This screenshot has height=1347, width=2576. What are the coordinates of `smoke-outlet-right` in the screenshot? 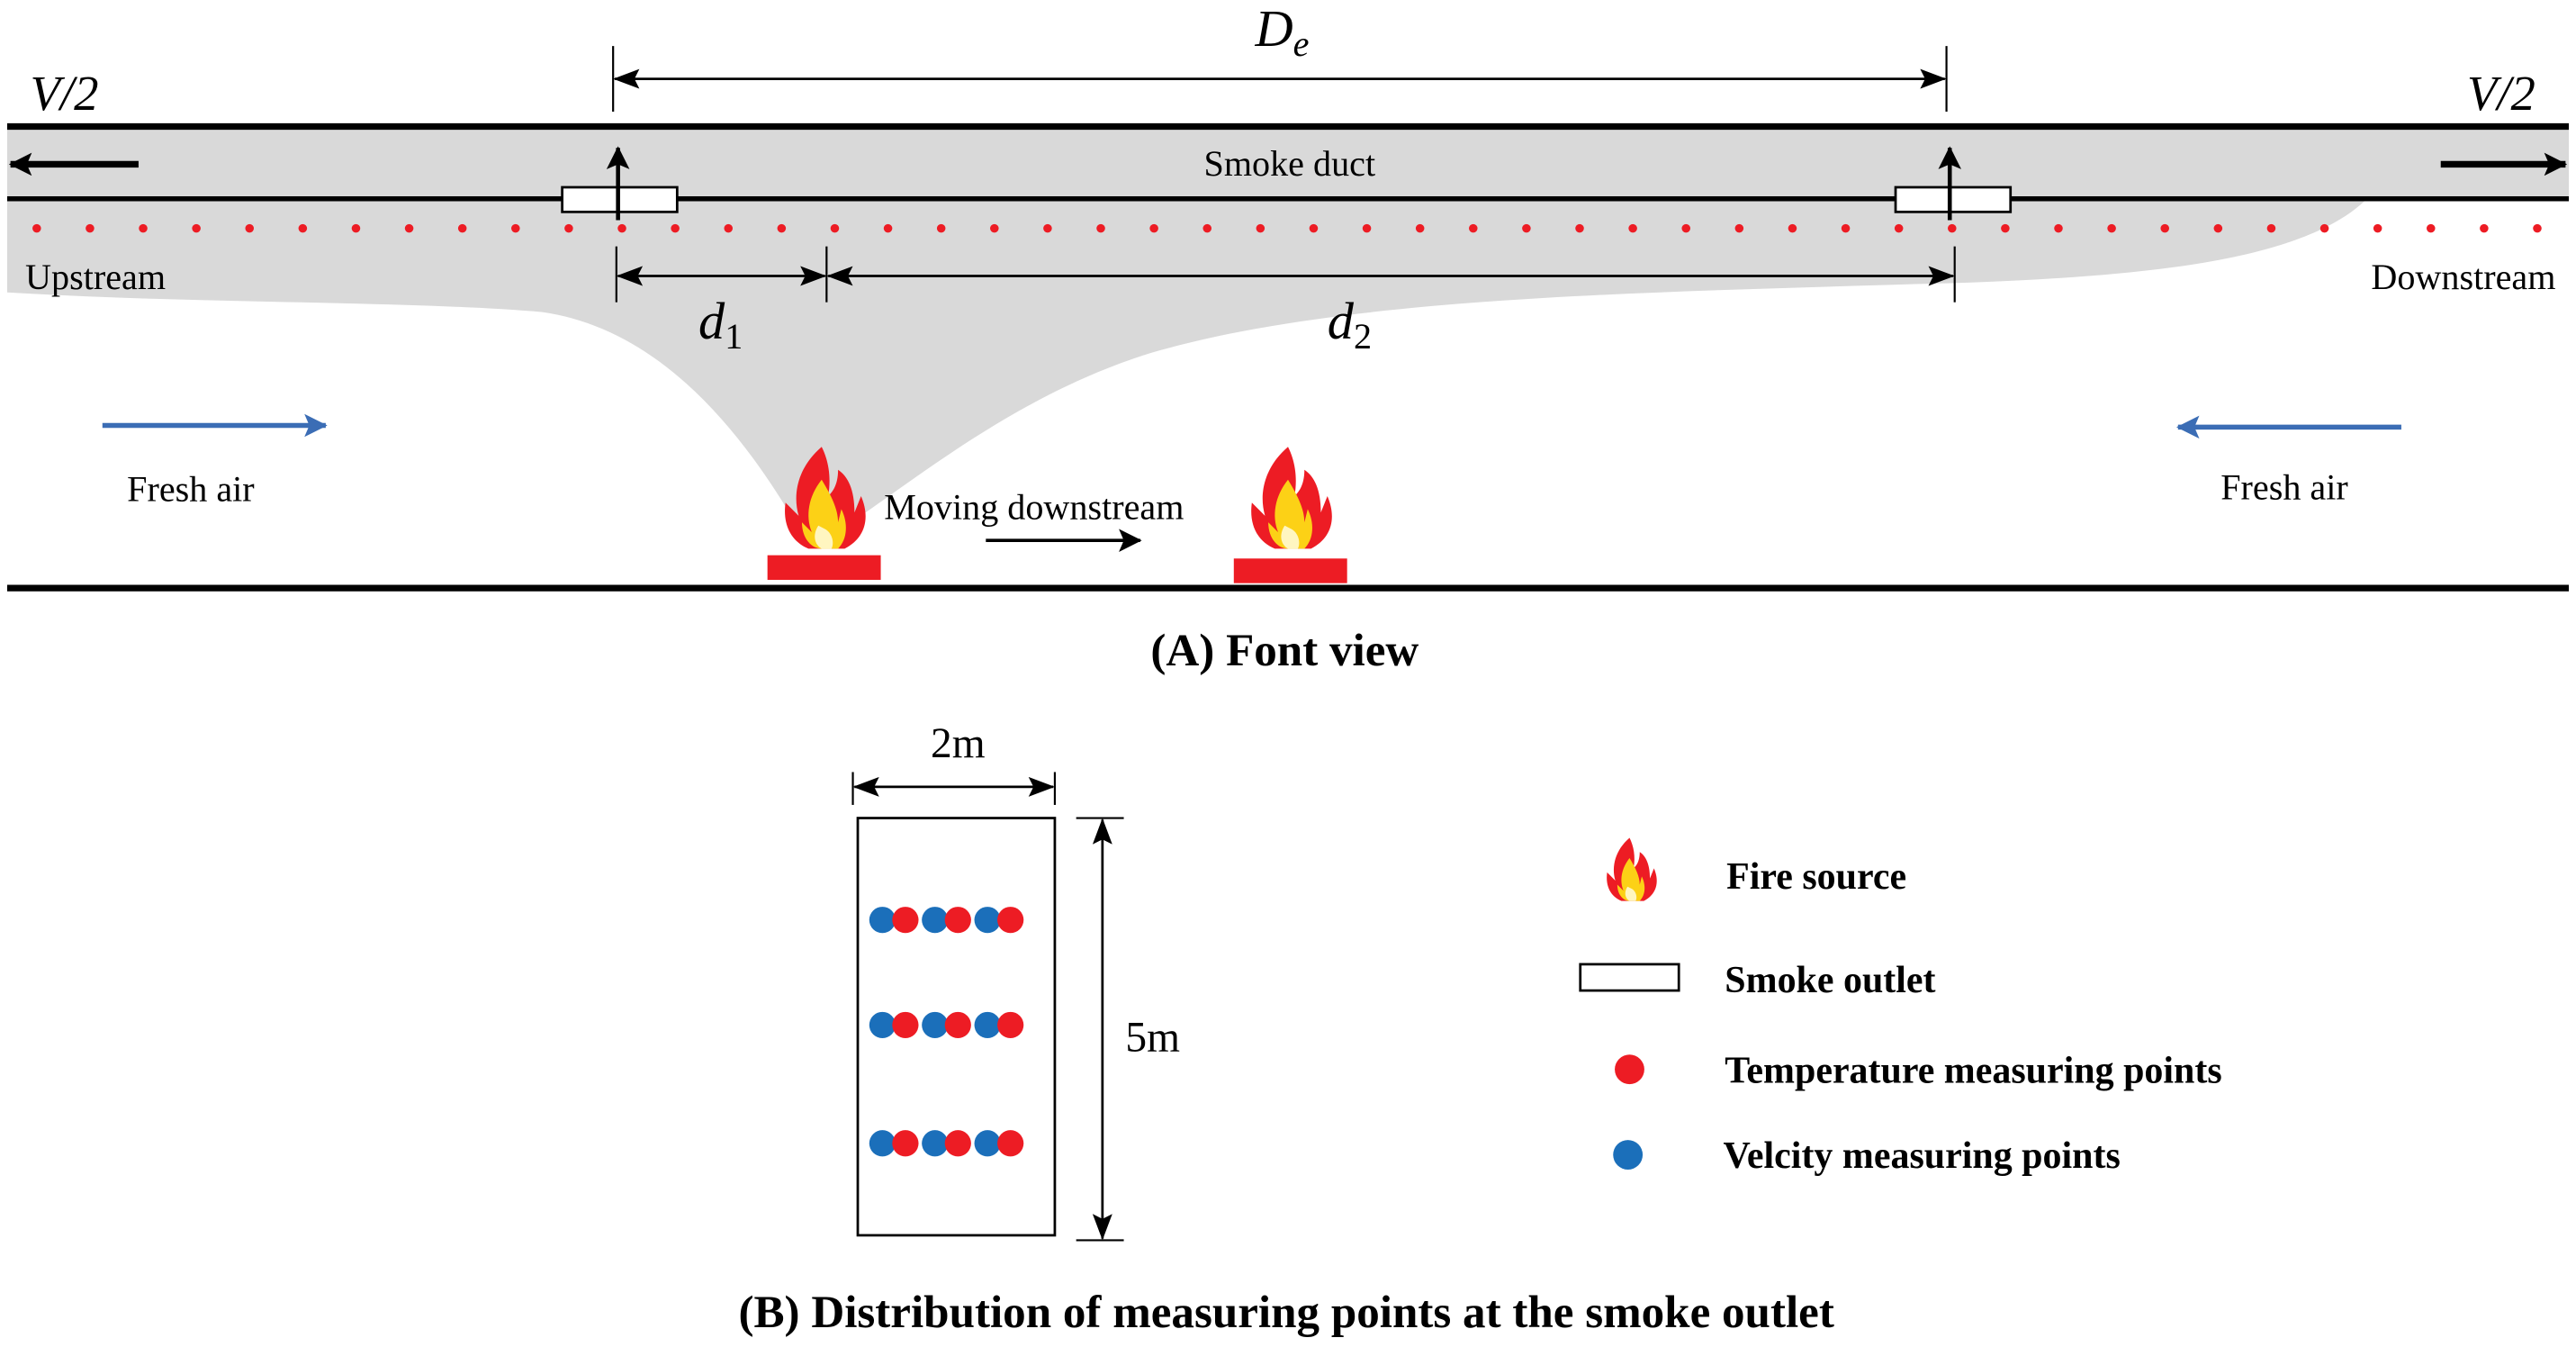 It's located at (1953, 199).